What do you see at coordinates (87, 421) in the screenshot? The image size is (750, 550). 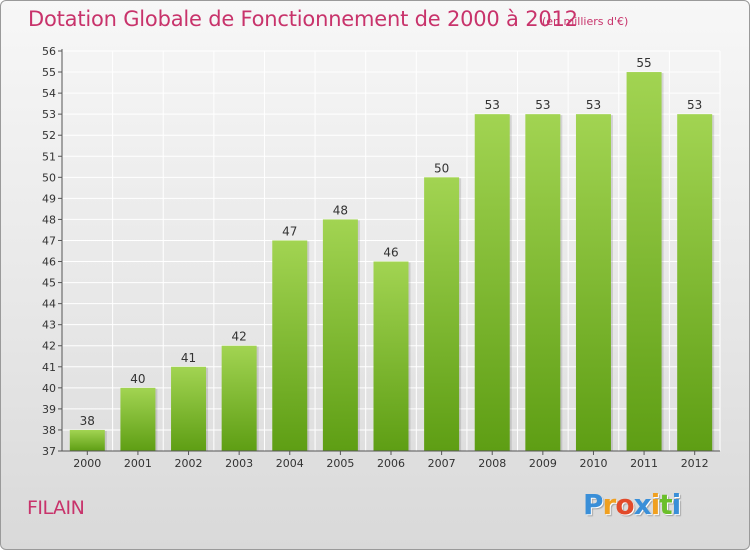 I see `data-label: 38` at bounding box center [87, 421].